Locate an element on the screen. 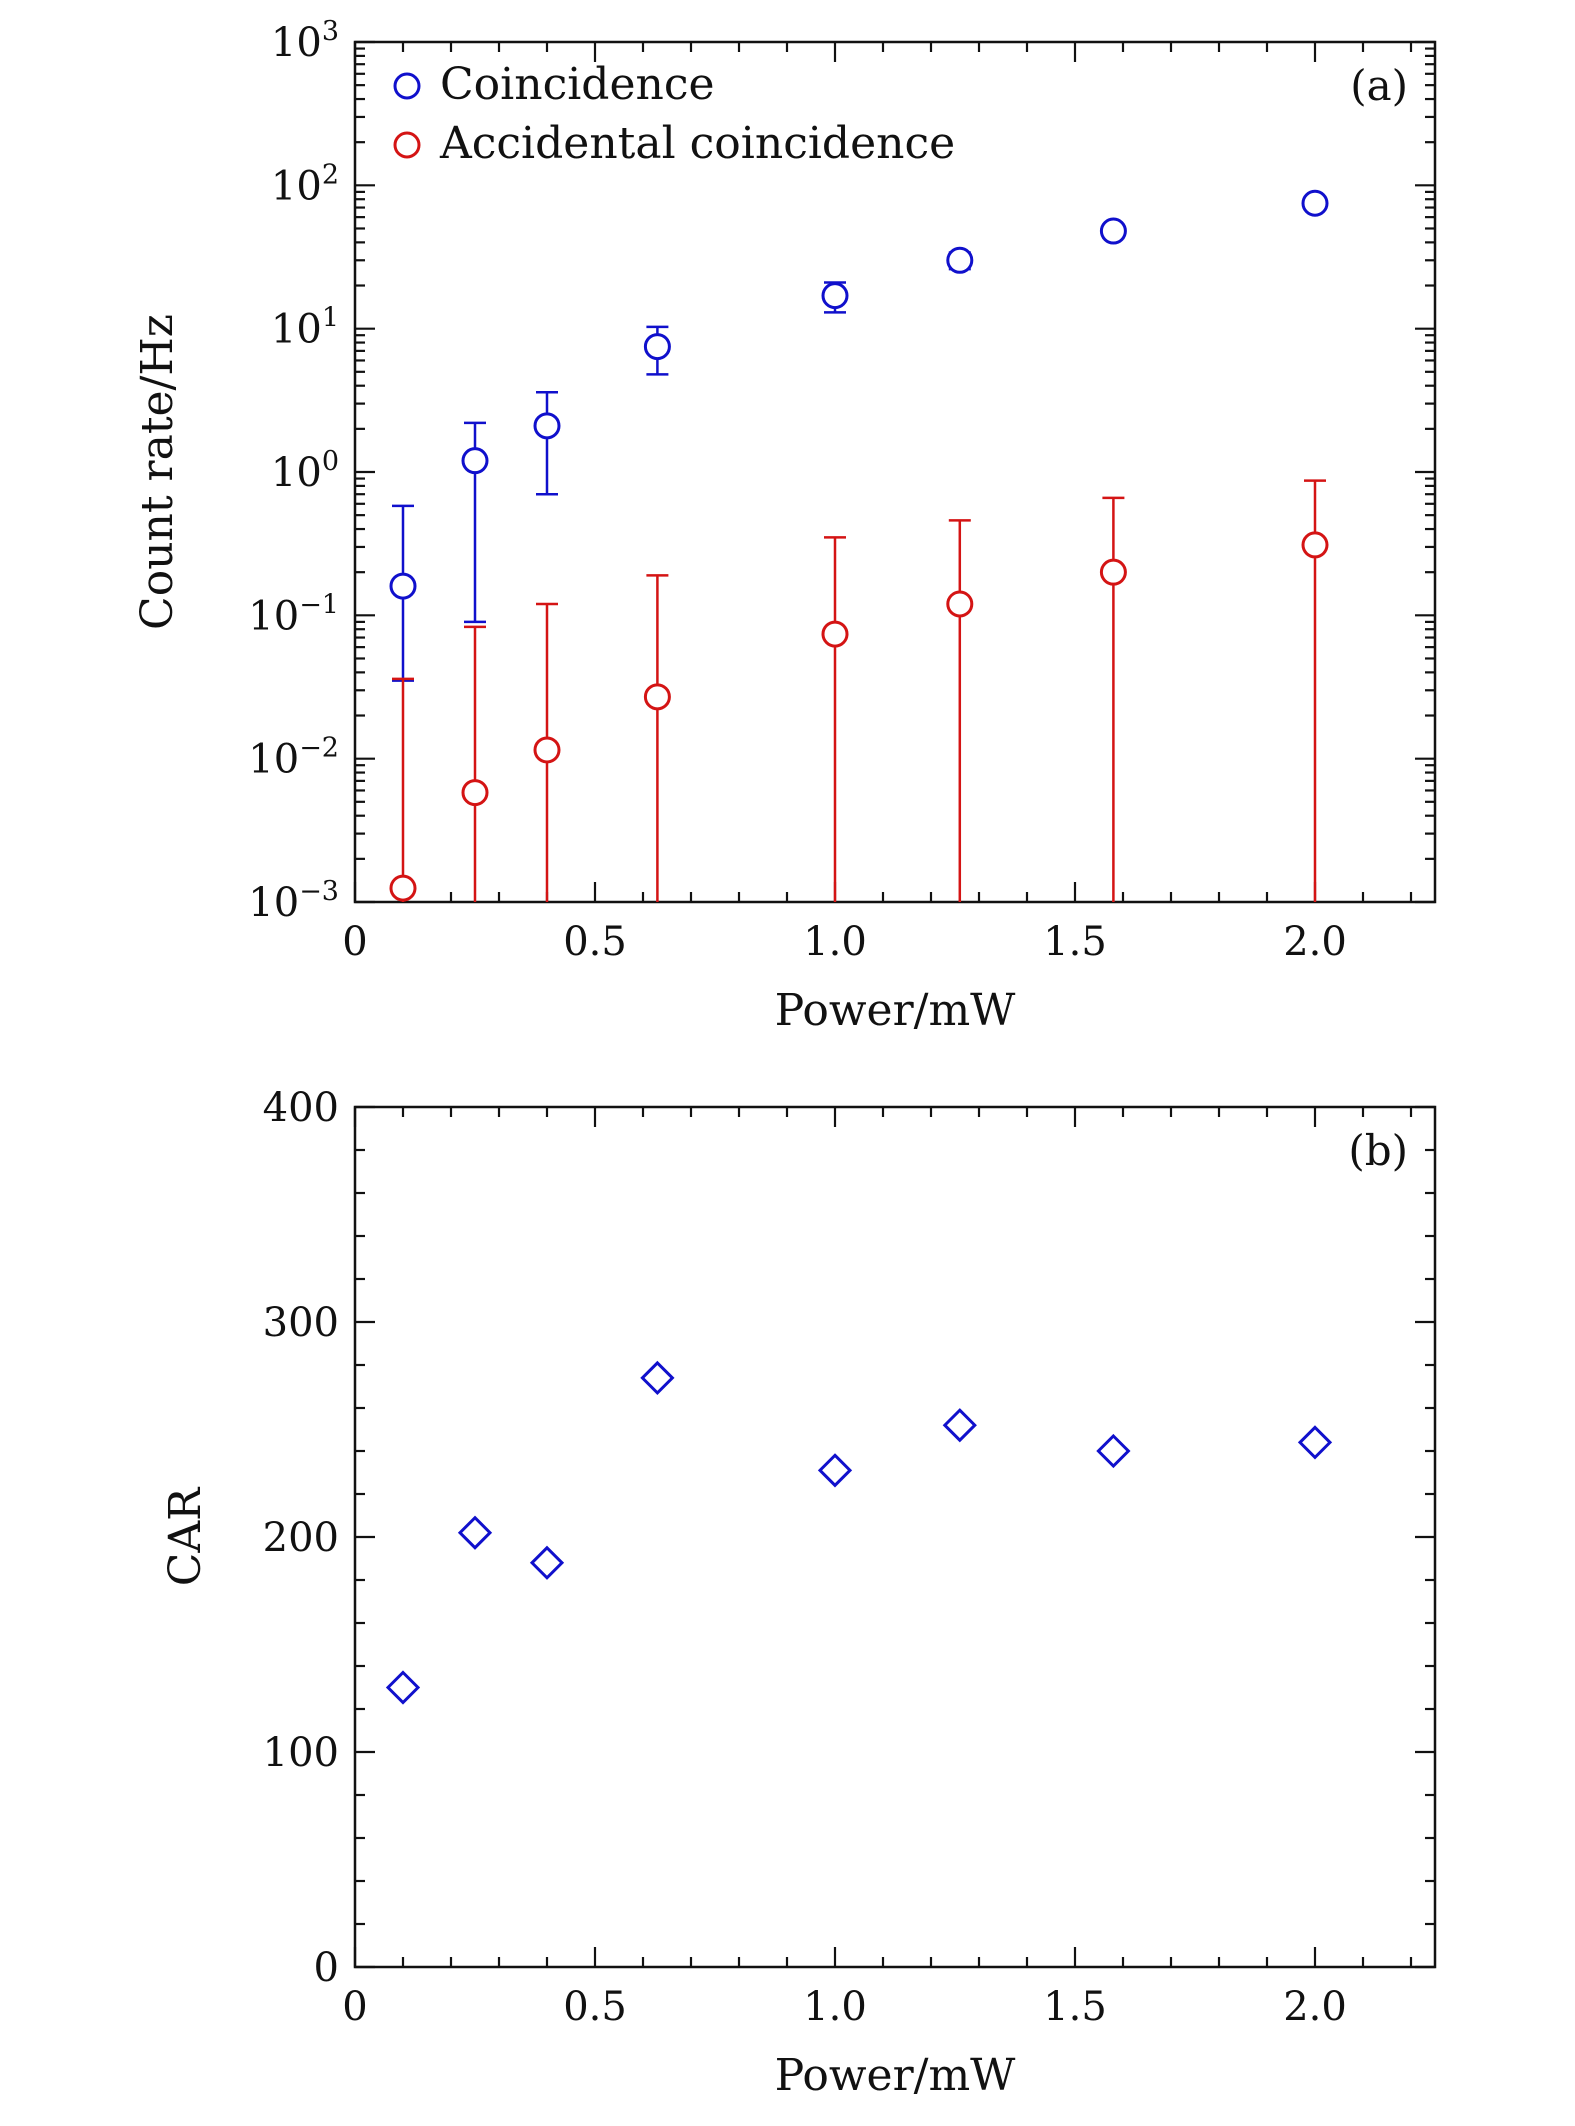 The height and width of the screenshot is (2126, 1575). legend-label-accidental: Accidental coincidence is located at coordinates (697, 143).